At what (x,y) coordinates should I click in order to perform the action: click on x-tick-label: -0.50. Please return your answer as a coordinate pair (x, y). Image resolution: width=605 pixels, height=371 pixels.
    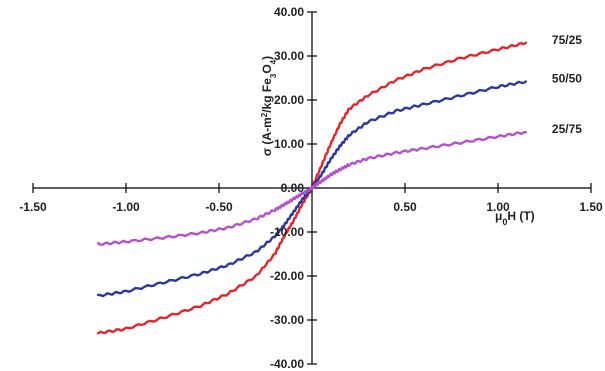
    Looking at the image, I should click on (219, 207).